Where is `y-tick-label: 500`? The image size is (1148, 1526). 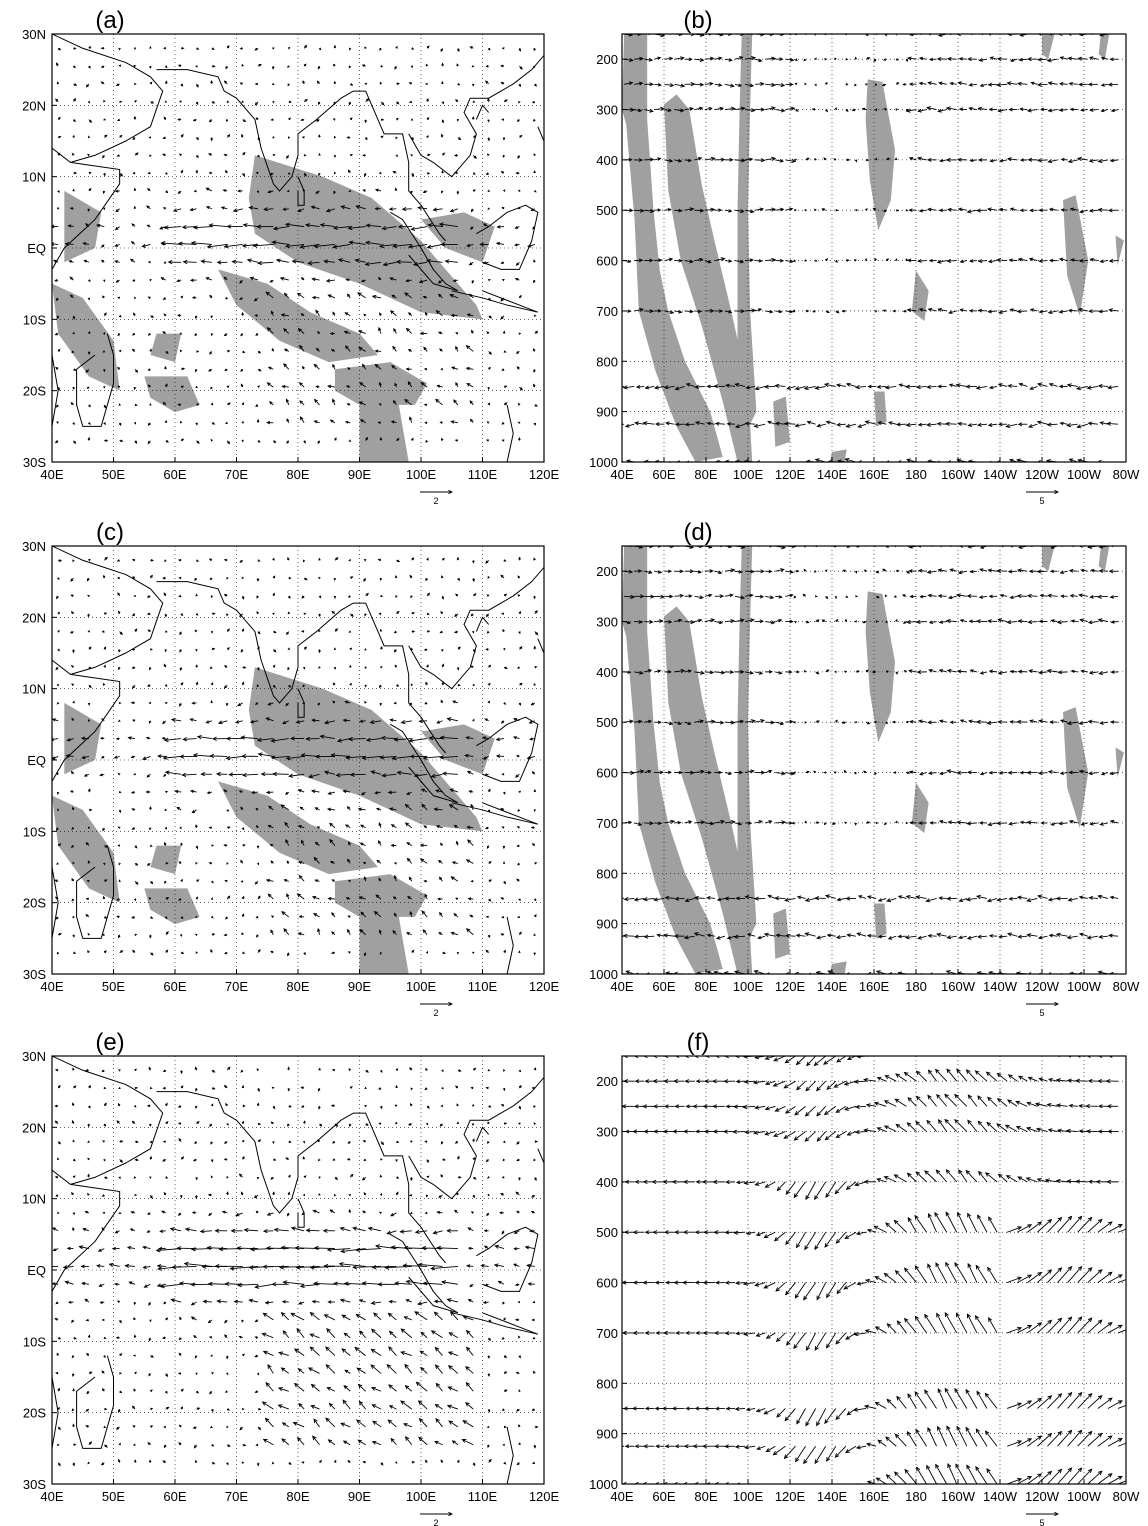 y-tick-label: 500 is located at coordinates (607, 1232).